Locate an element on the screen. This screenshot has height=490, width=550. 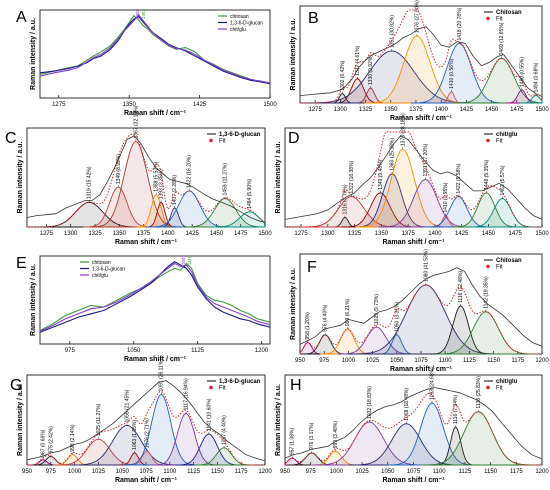
peak-label: 1142 (19.35%) is located at coordinates (486, 292).